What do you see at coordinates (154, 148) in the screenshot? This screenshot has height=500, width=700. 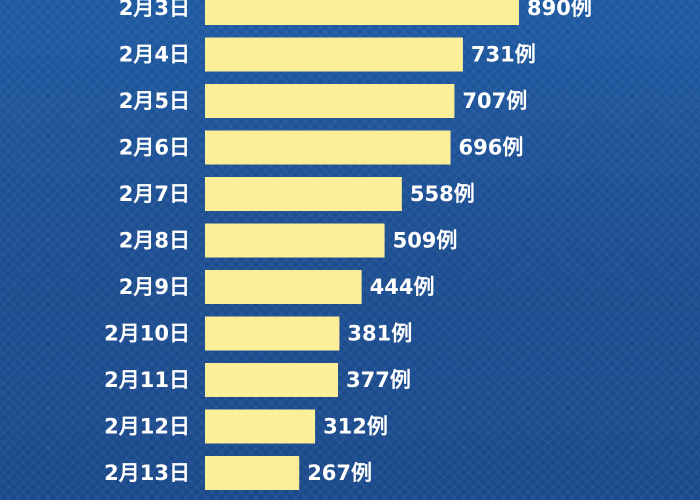 I see `category-label: 2月6日` at bounding box center [154, 148].